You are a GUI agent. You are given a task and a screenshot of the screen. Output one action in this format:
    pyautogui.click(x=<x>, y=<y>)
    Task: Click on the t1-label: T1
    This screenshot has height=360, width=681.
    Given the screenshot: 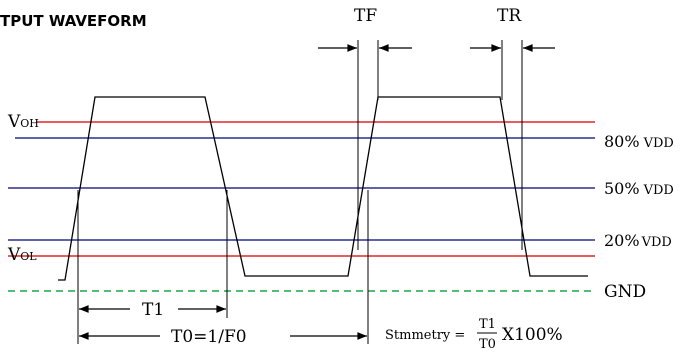 What is the action you would take?
    pyautogui.click(x=153, y=310)
    